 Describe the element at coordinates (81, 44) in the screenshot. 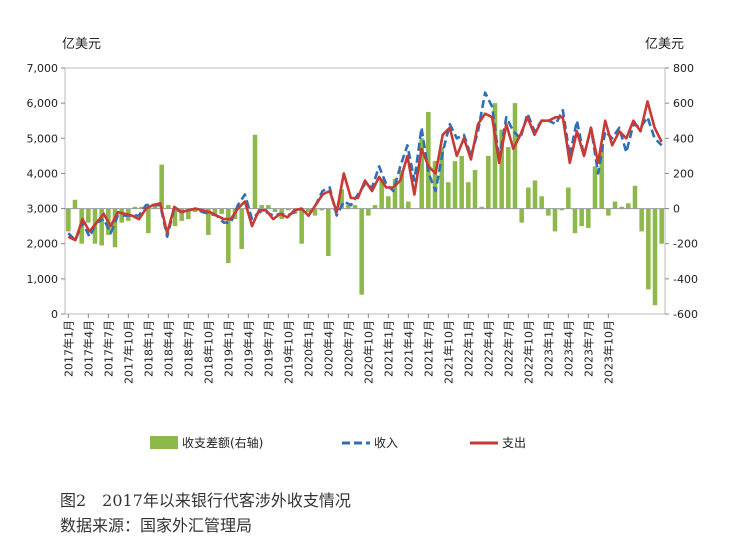

I see `left-axis-unit: 亿美元` at that location.